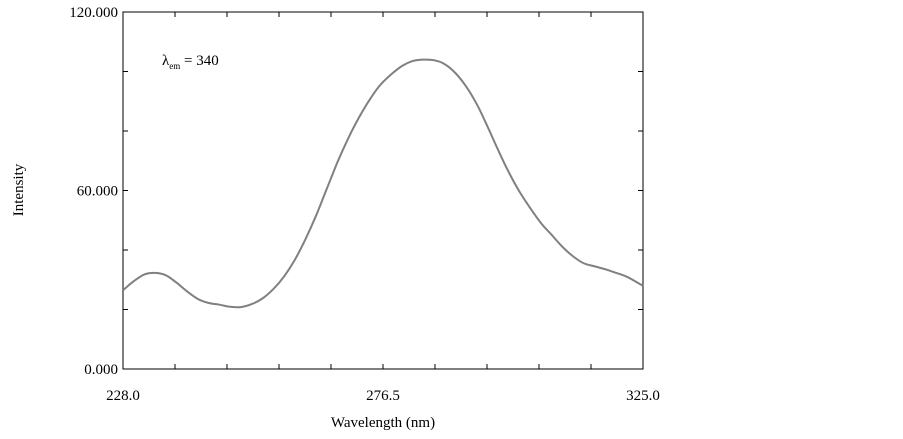 This screenshot has height=439, width=903. Describe the element at coordinates (101, 370) in the screenshot. I see `y-tick-label: 0.000` at that location.